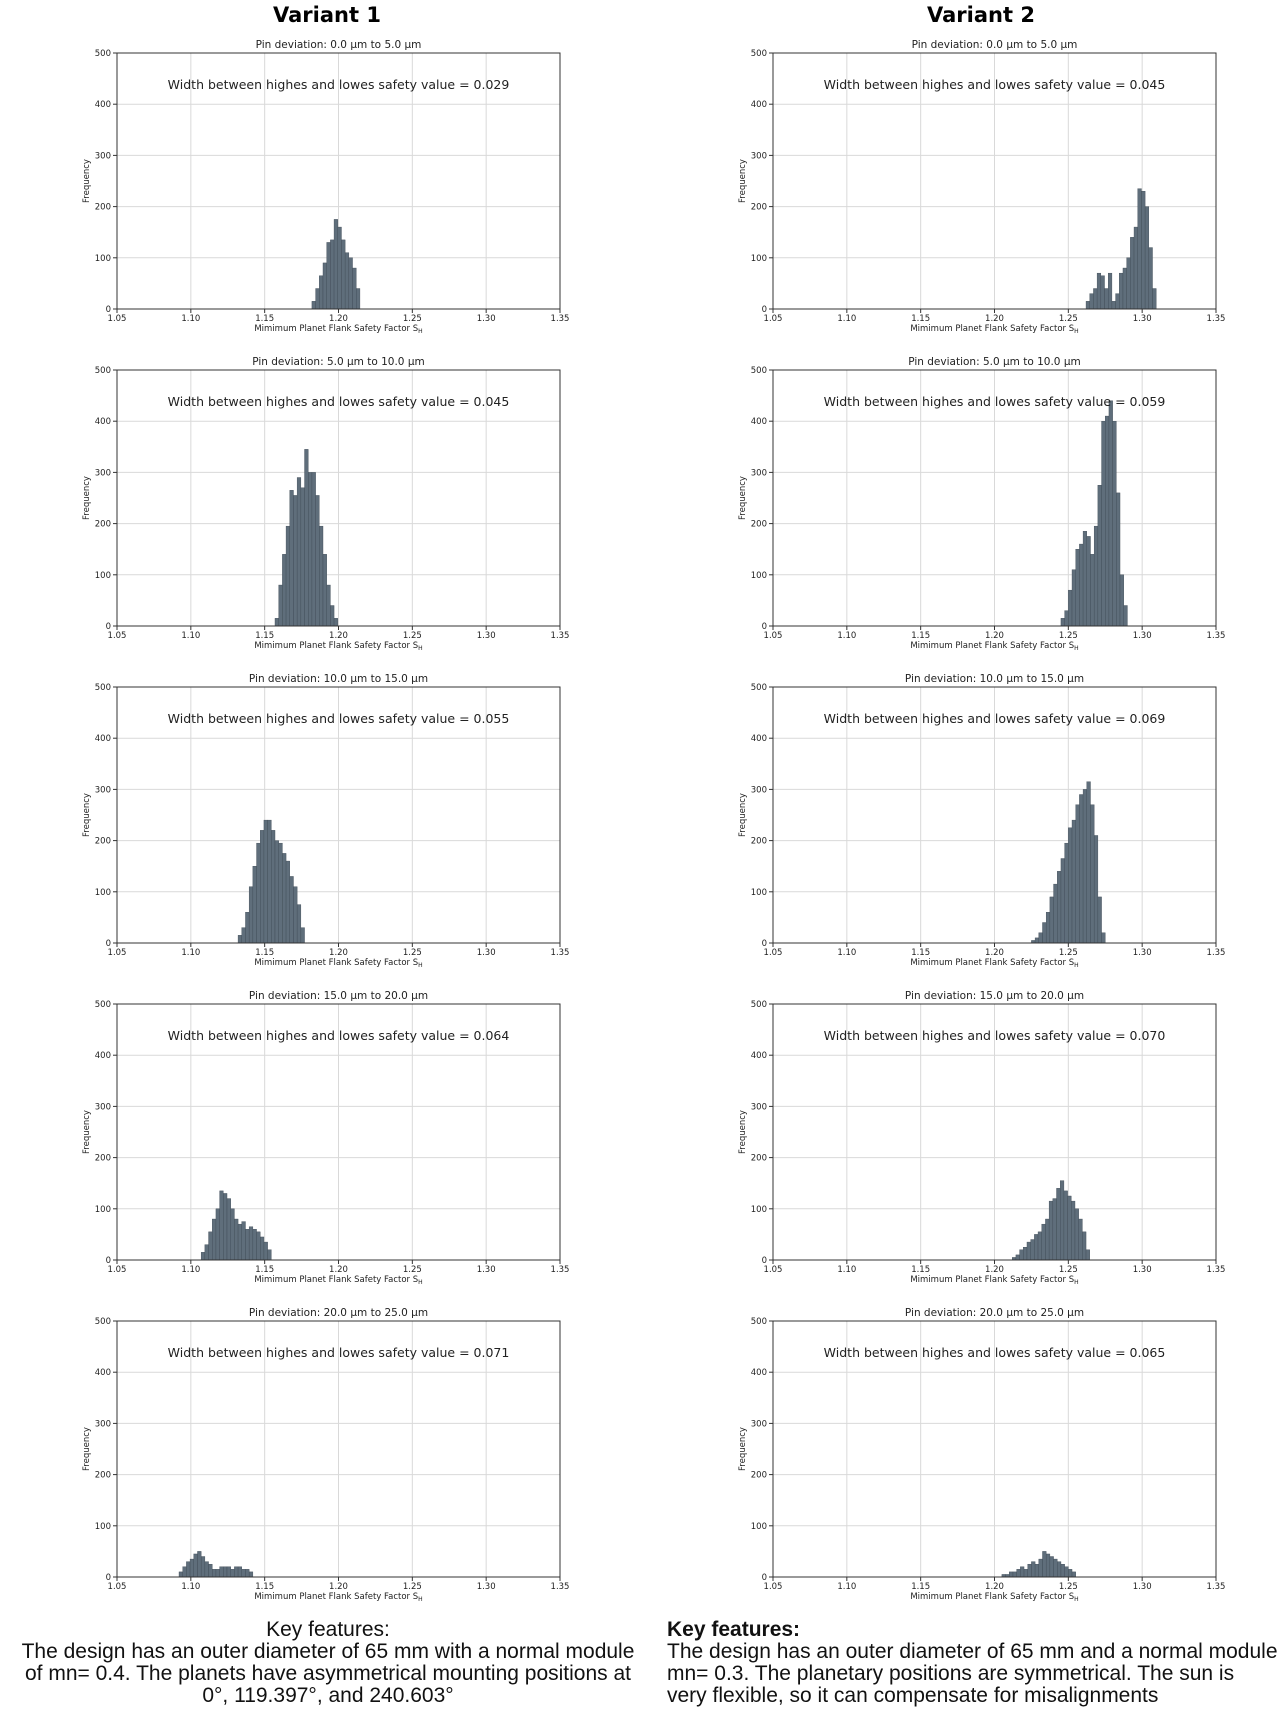  Describe the element at coordinates (1076, 1599) in the screenshot. I see `chart-10-x-axis-label-subscript: H` at that location.